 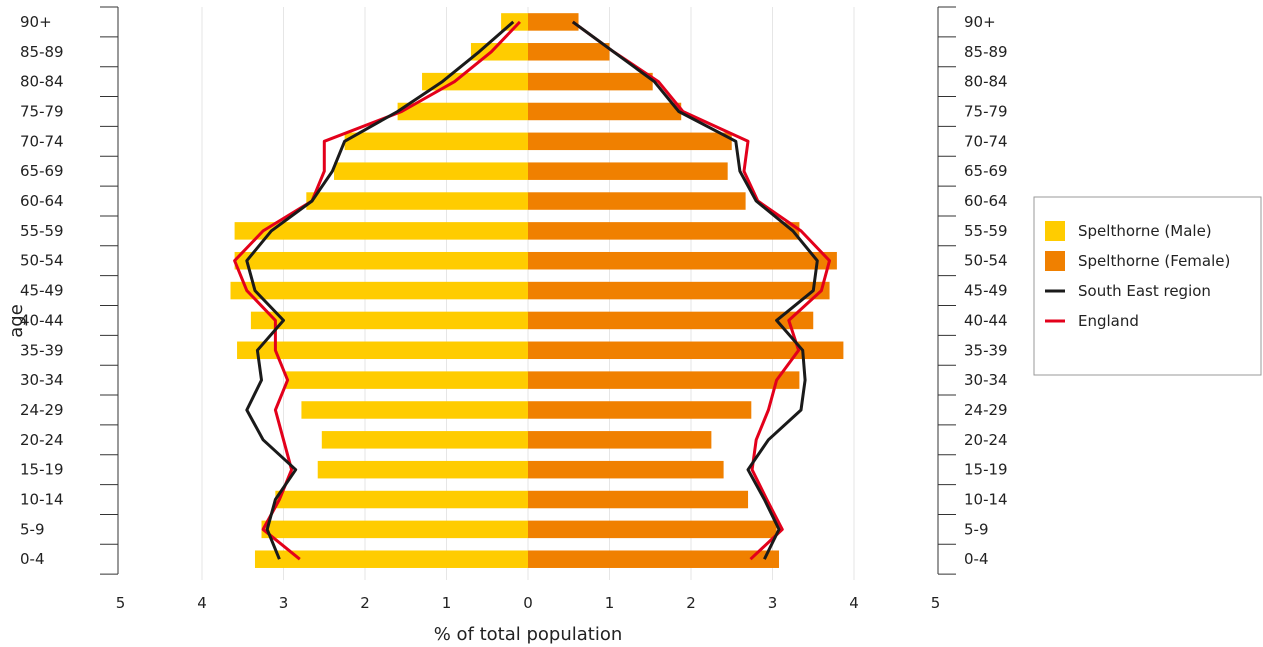 I want to click on y-tick-label-left: 45-49, so click(x=42, y=291).